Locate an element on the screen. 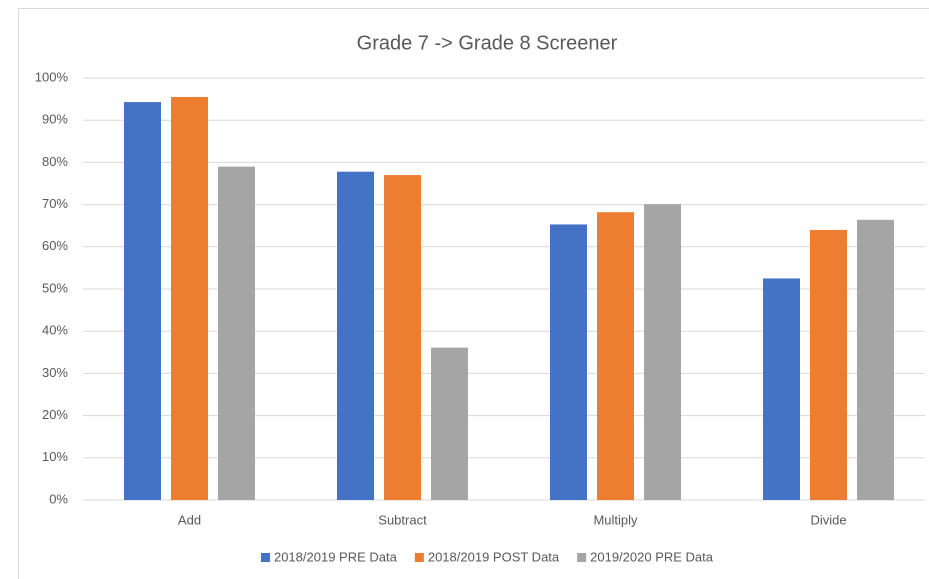 The height and width of the screenshot is (579, 929). legend-label: 2018/2019 POST Data is located at coordinates (494, 556).